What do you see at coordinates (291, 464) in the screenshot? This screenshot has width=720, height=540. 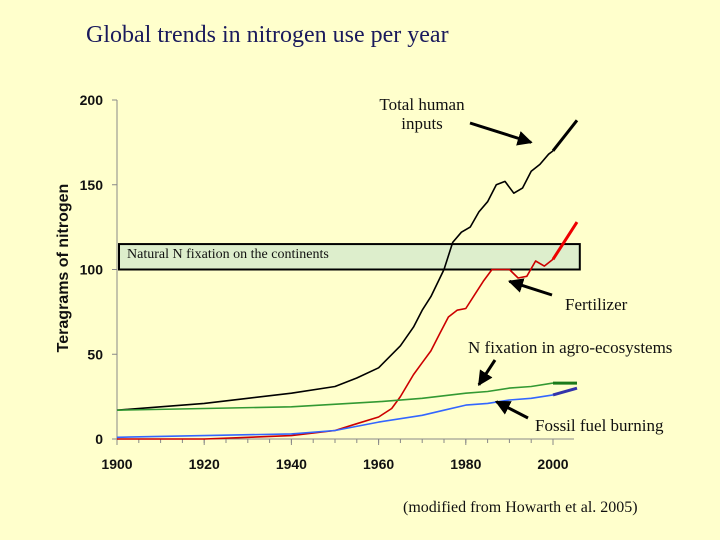 I see `x-tick-label: 1940` at bounding box center [291, 464].